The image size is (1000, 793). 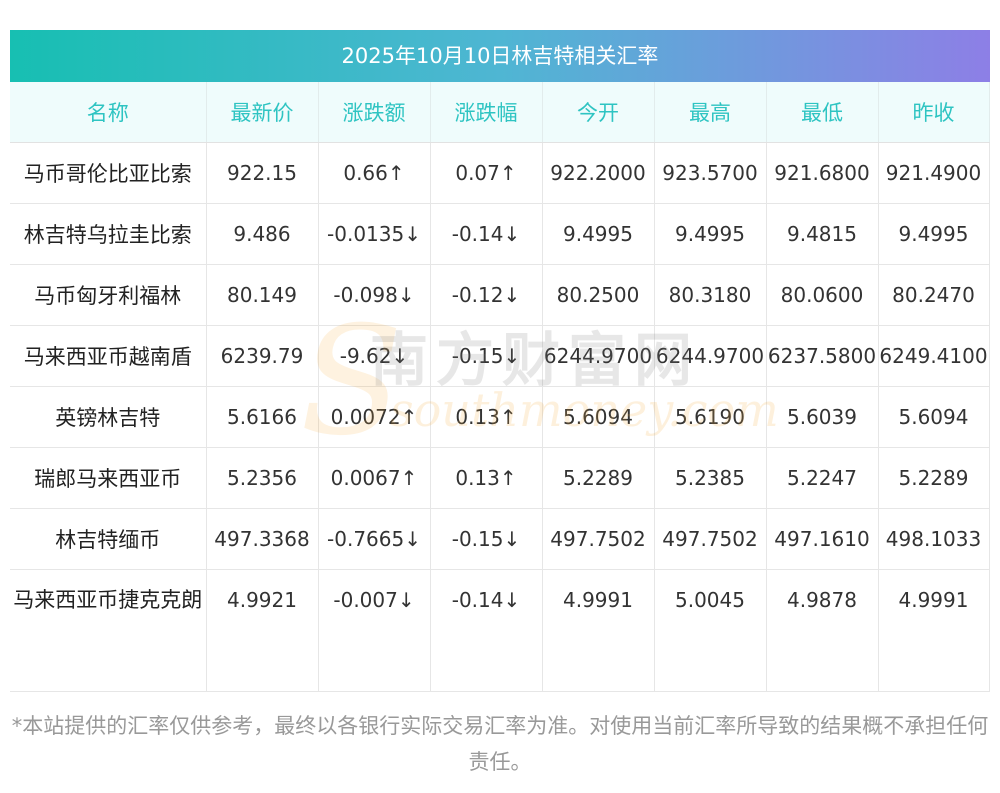 I want to click on change-amount: 0.66↑, so click(x=374, y=173).